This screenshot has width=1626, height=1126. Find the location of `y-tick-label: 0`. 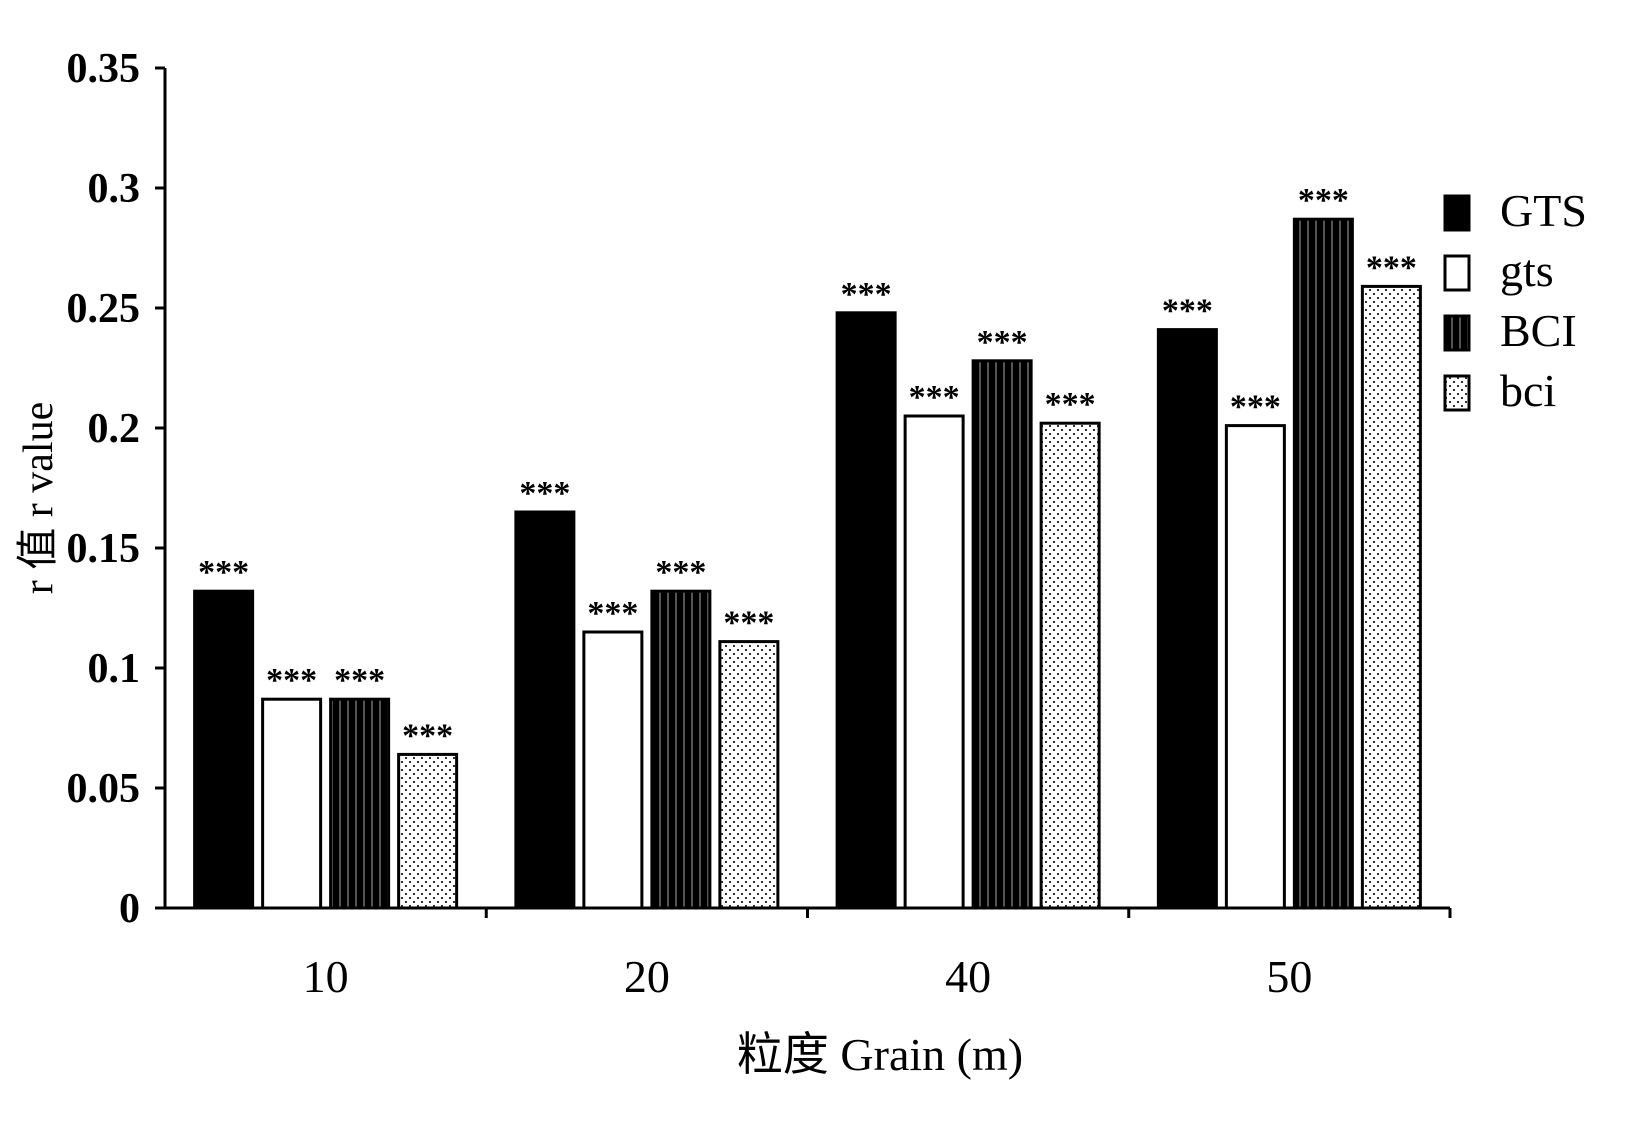

y-tick-label: 0 is located at coordinates (129, 909).